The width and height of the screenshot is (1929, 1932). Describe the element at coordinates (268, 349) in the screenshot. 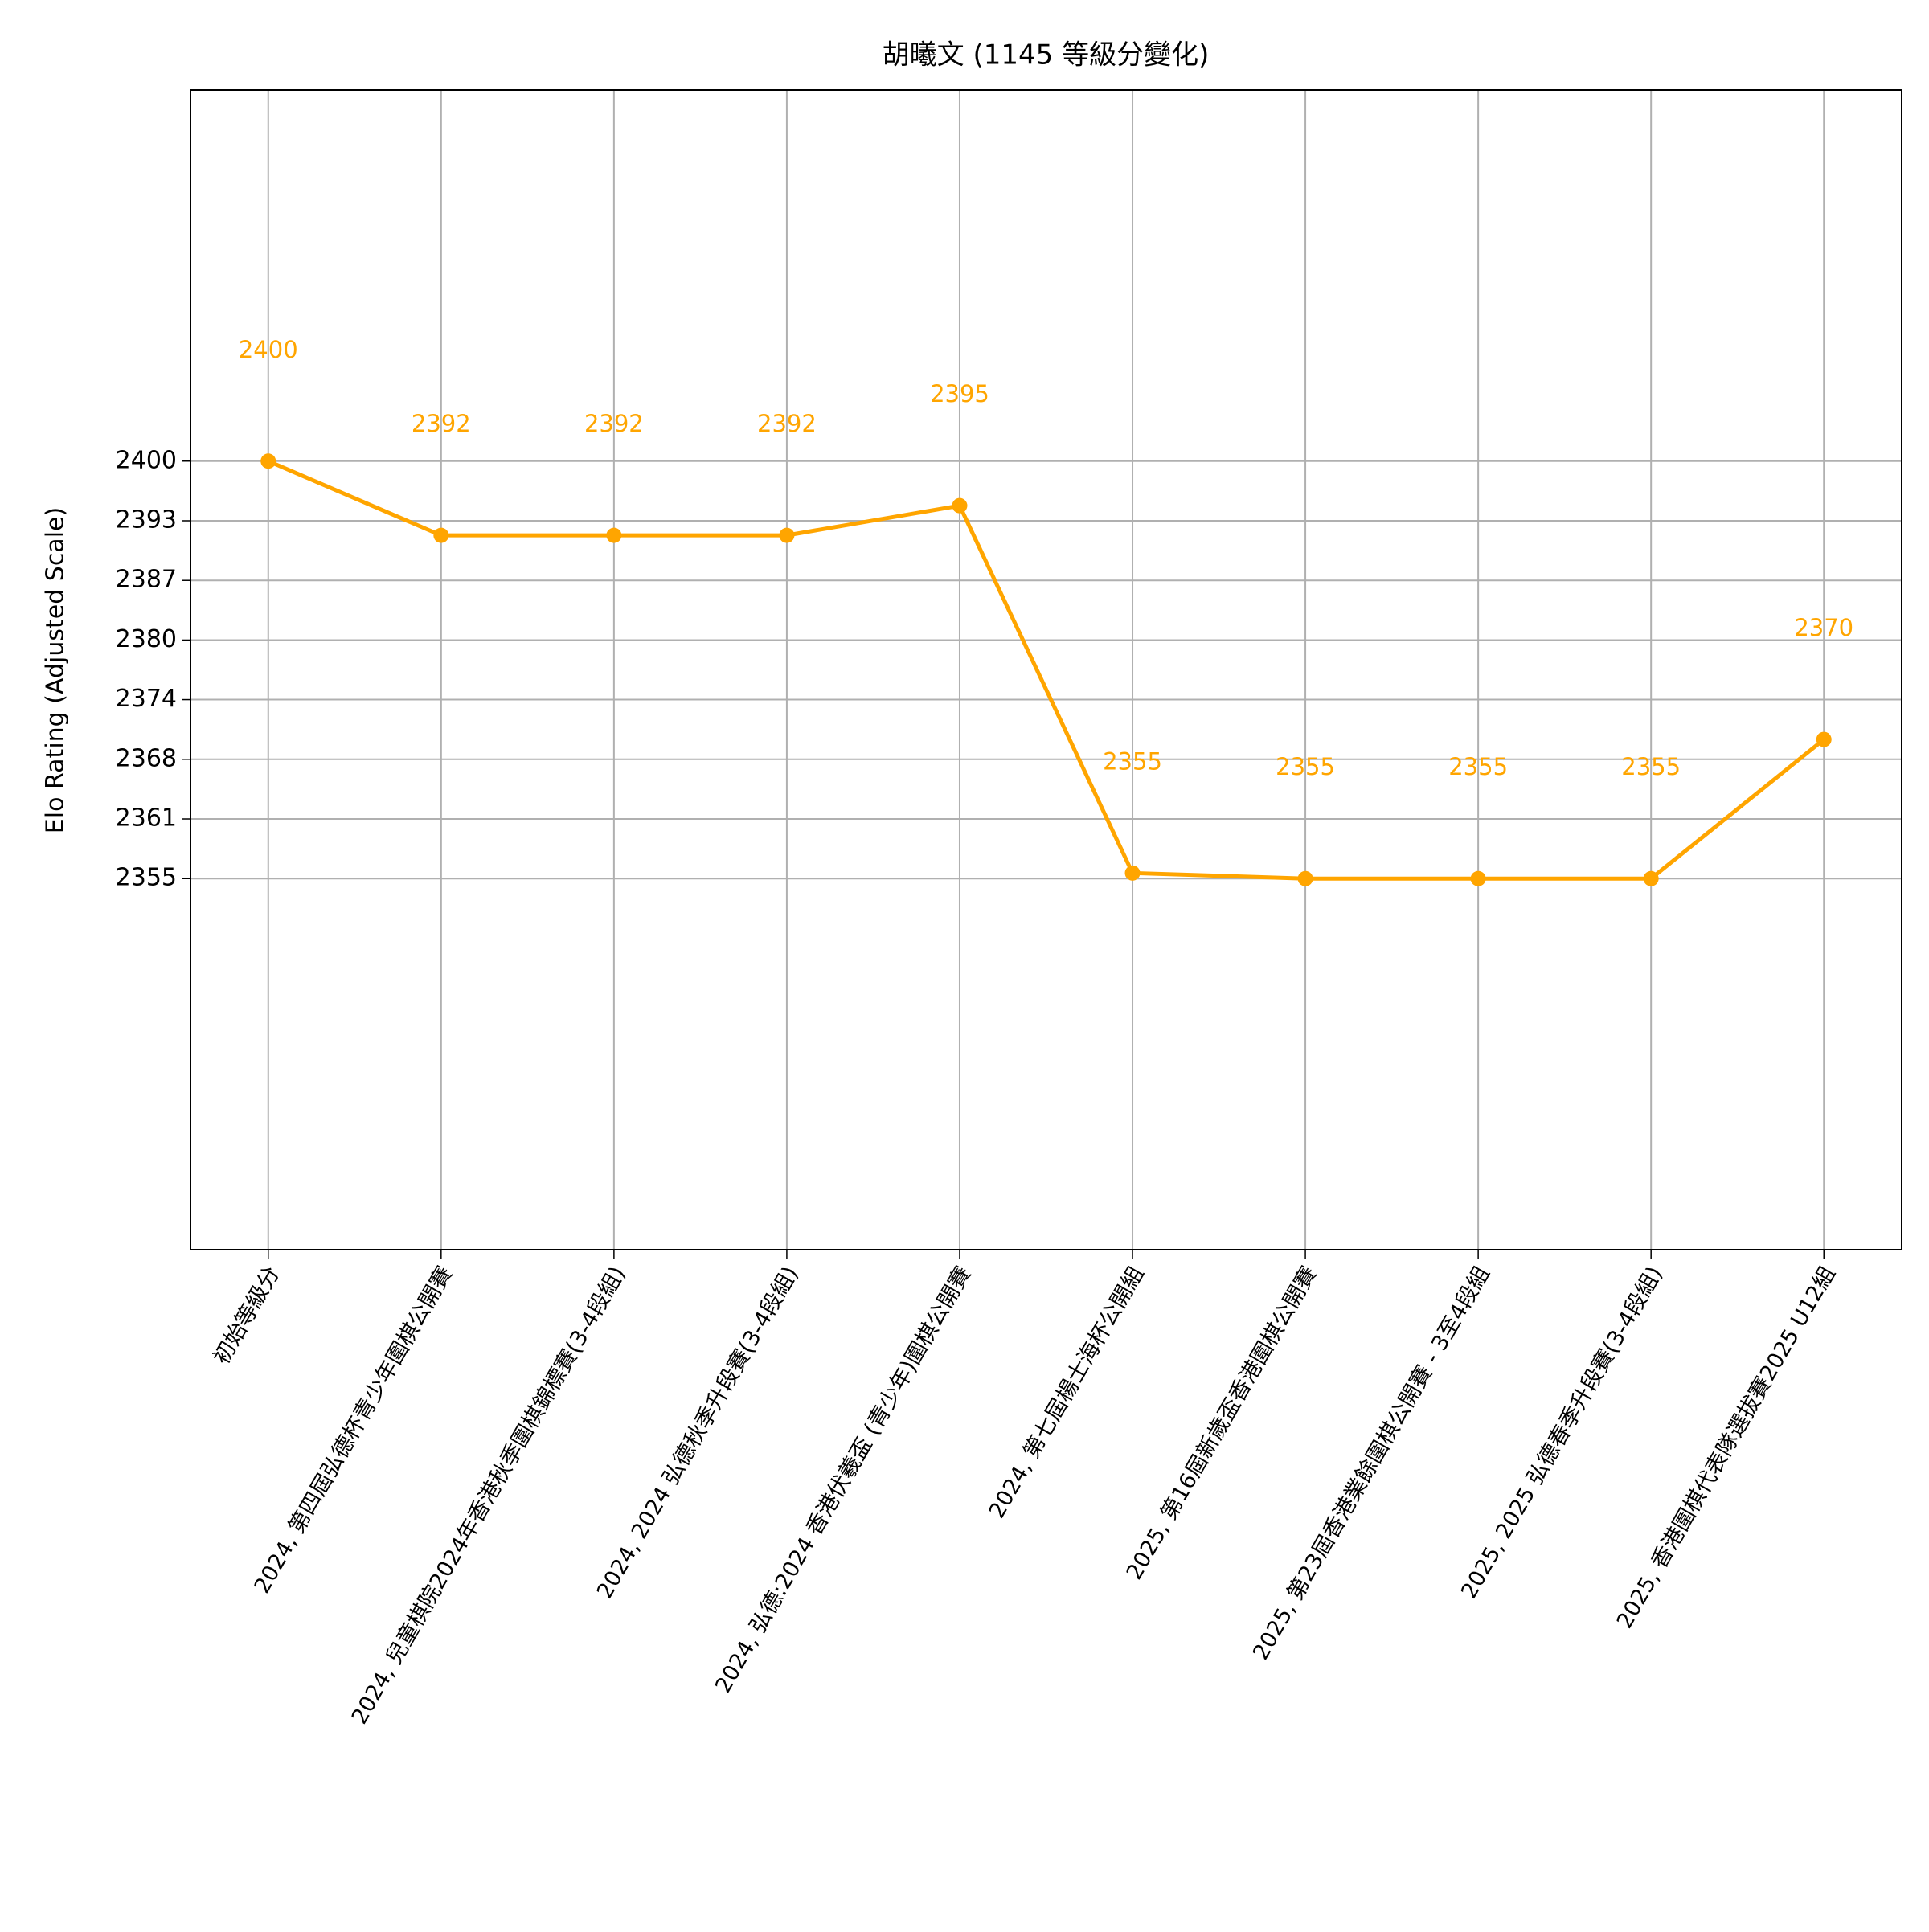

I see `data-label: 2400` at that location.